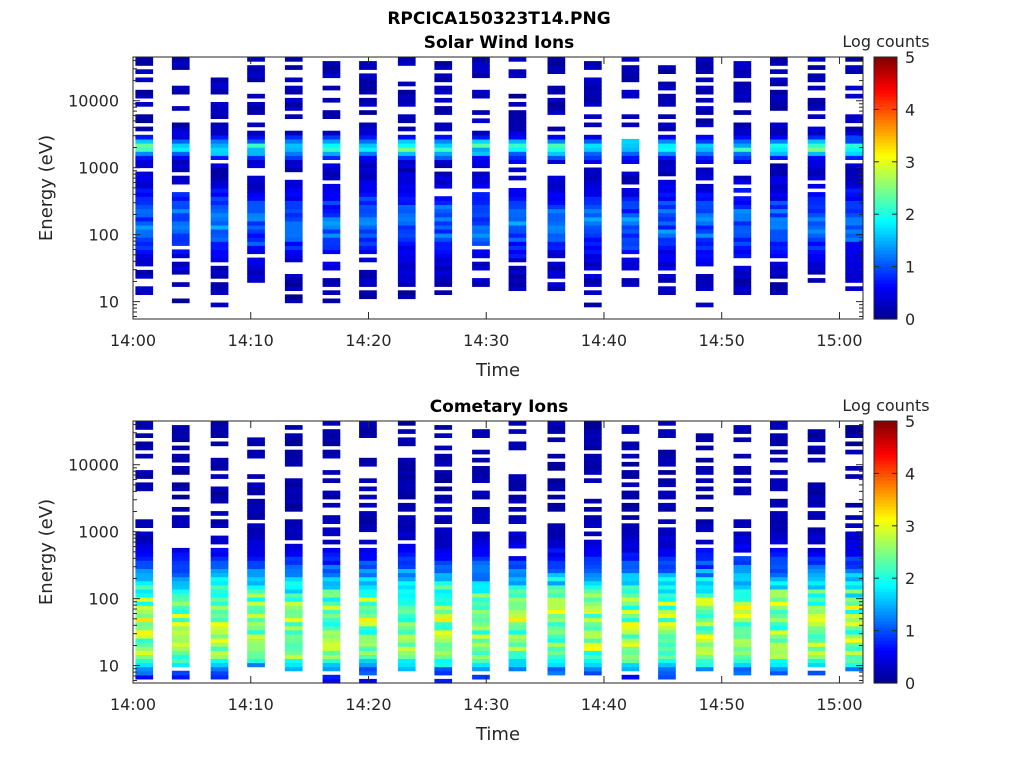  What do you see at coordinates (93, 101) in the screenshot?
I see `y-tick-label: 10000` at bounding box center [93, 101].